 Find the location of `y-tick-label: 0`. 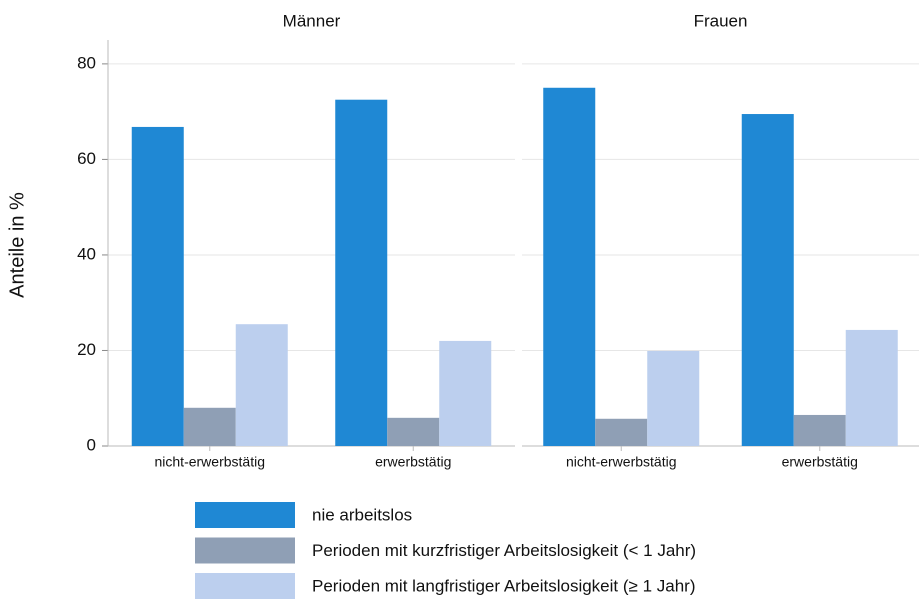

y-tick-label: 0 is located at coordinates (91, 444).